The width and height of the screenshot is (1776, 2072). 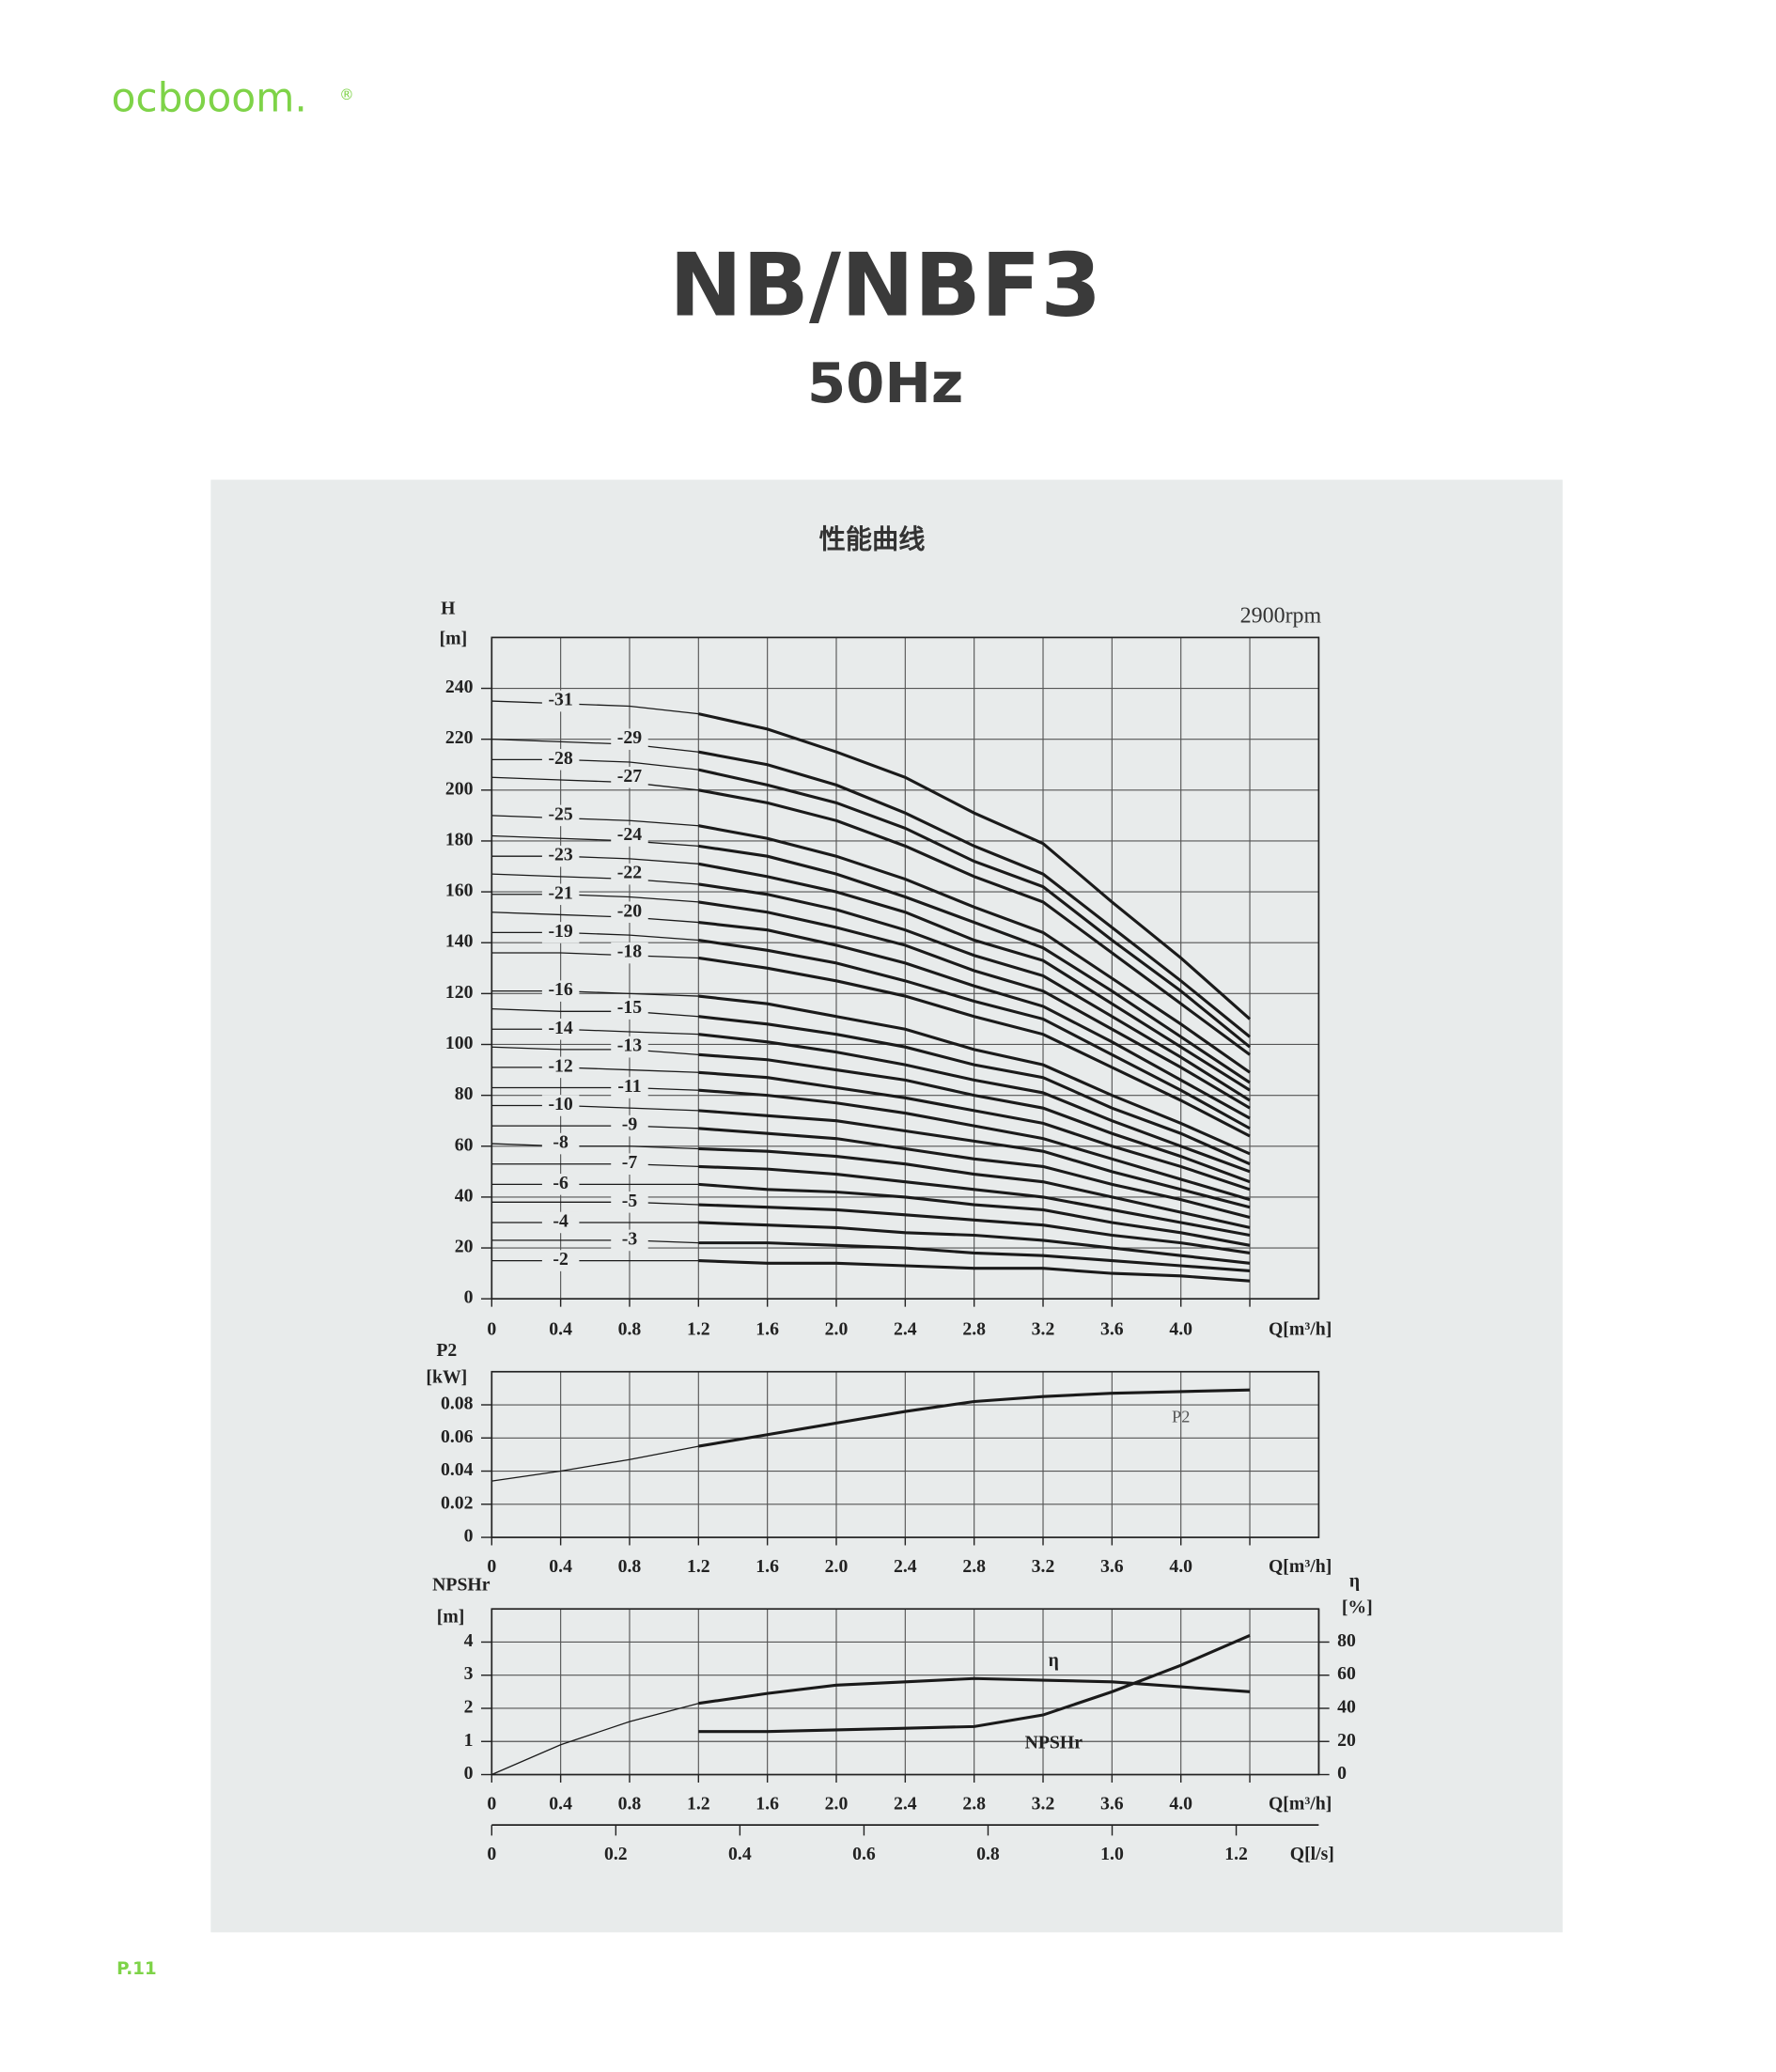 What do you see at coordinates (1342, 1773) in the screenshot?
I see `y2-tick-label: 0` at bounding box center [1342, 1773].